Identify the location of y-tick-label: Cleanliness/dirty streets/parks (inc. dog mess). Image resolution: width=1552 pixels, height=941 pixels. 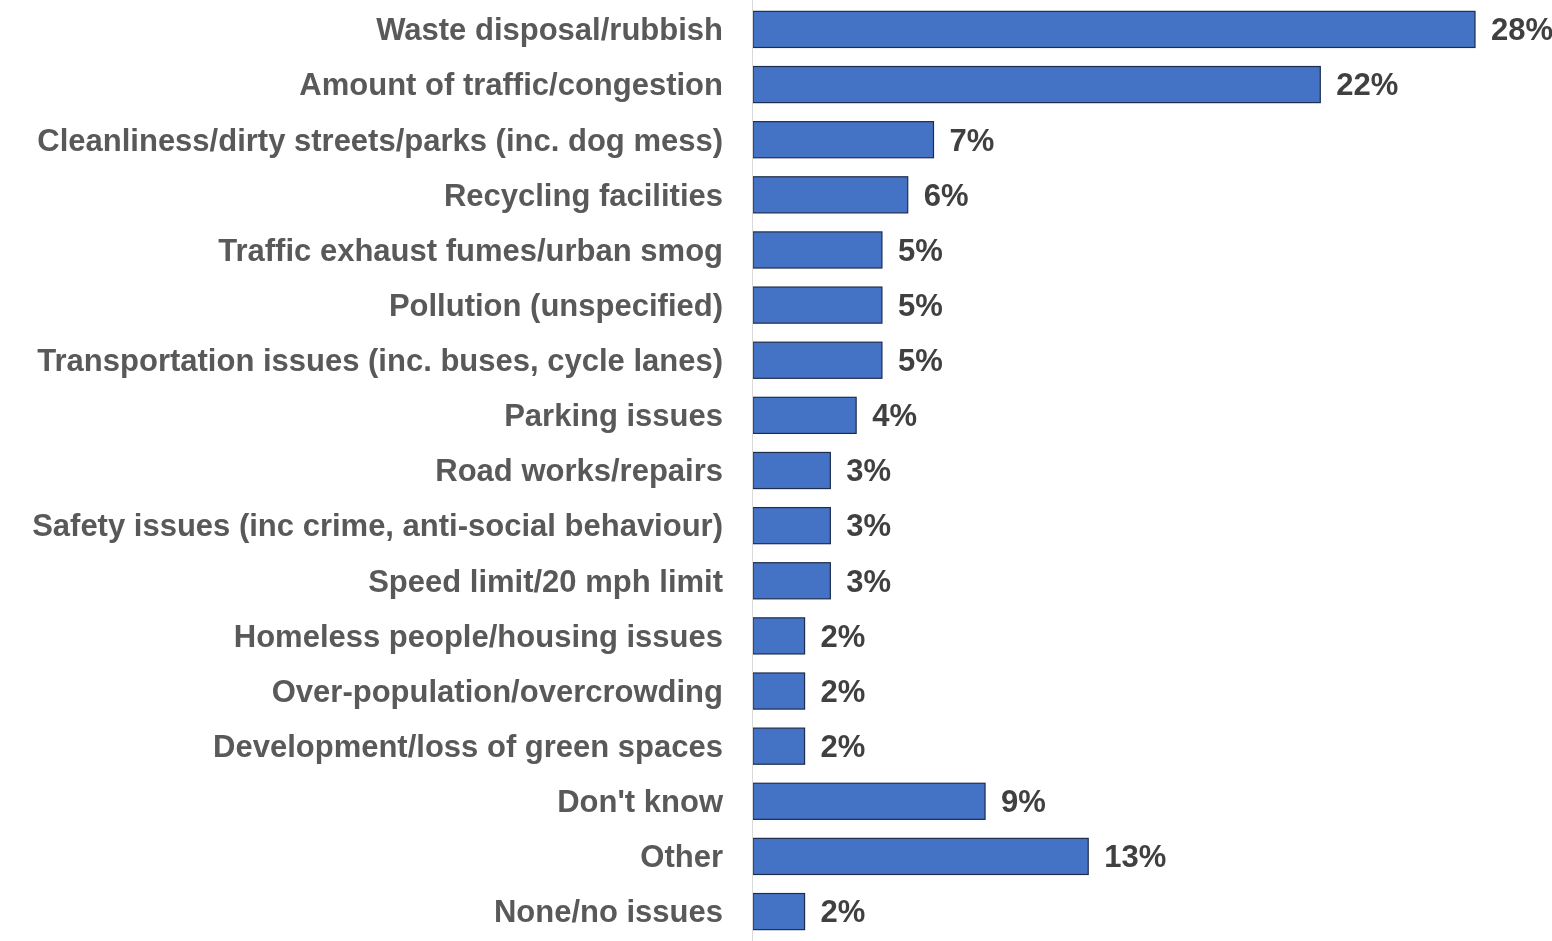
(380, 140).